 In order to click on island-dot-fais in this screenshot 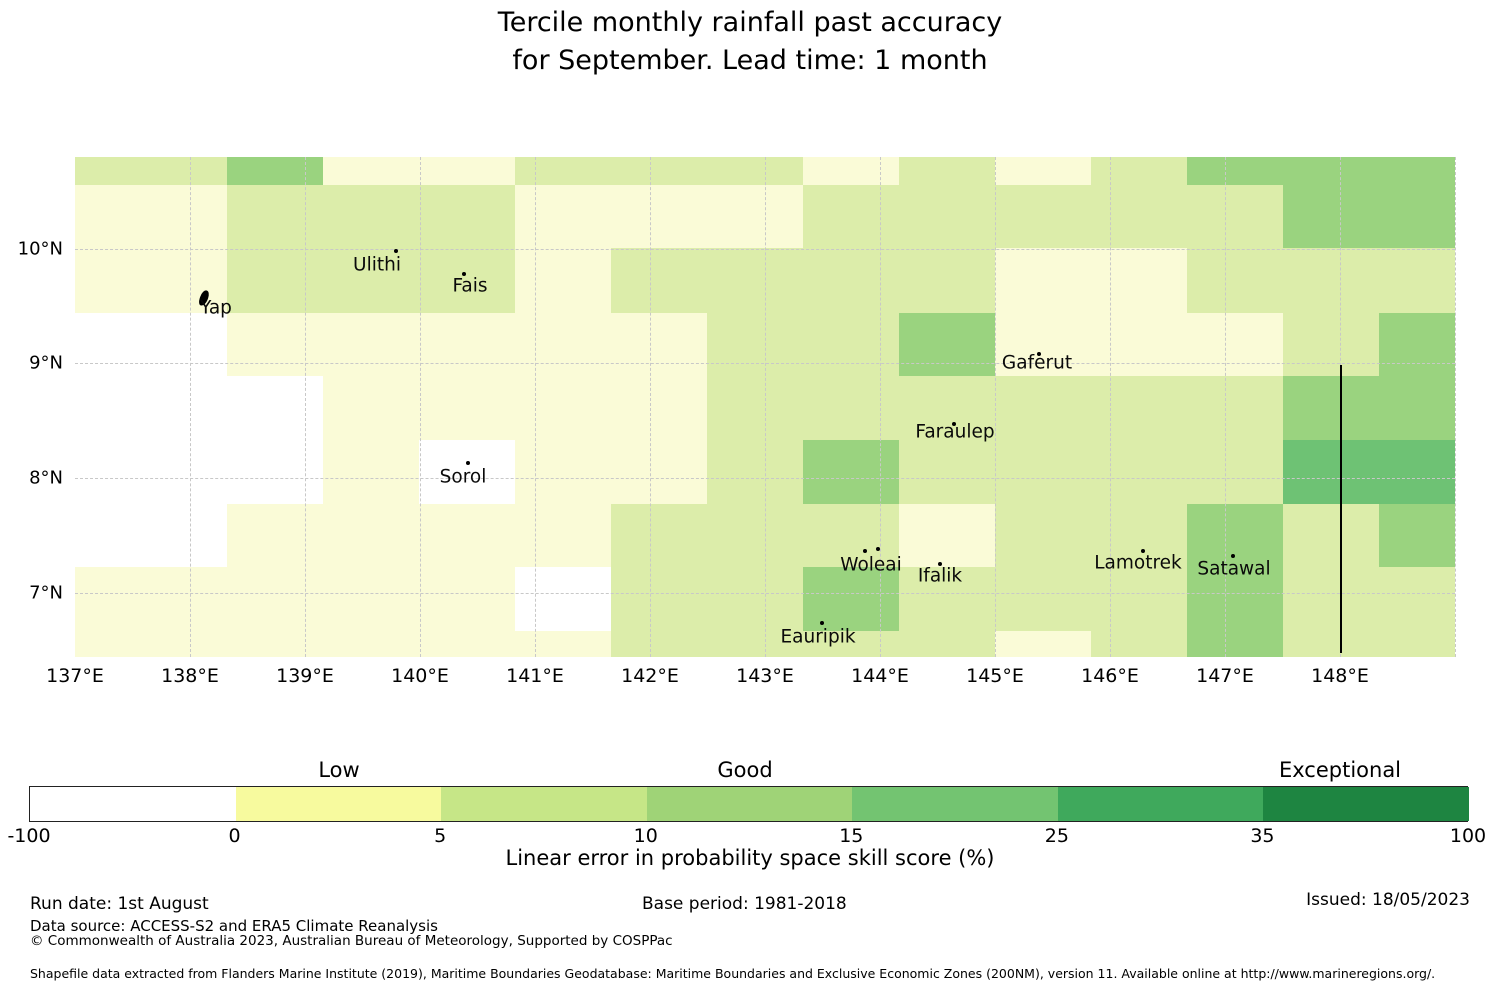, I will do `click(464, 274)`.